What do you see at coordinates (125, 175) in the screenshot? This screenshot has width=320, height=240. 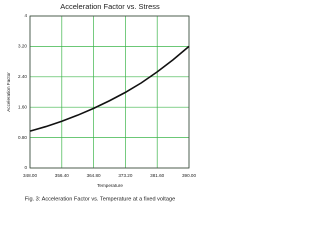 I see `x-tick-label: 373.20` at bounding box center [125, 175].